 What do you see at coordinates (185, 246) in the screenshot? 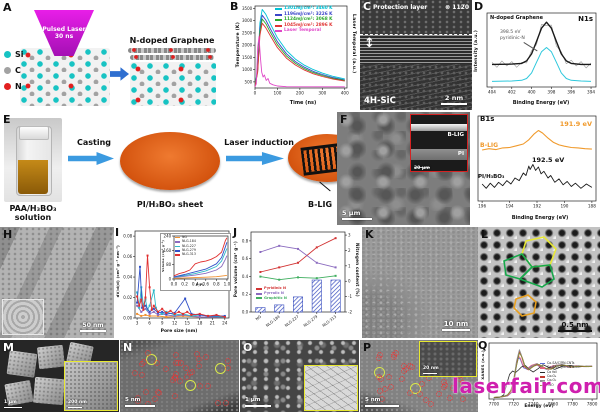
I see `legend-item: NLG-227` at bounding box center [185, 246].